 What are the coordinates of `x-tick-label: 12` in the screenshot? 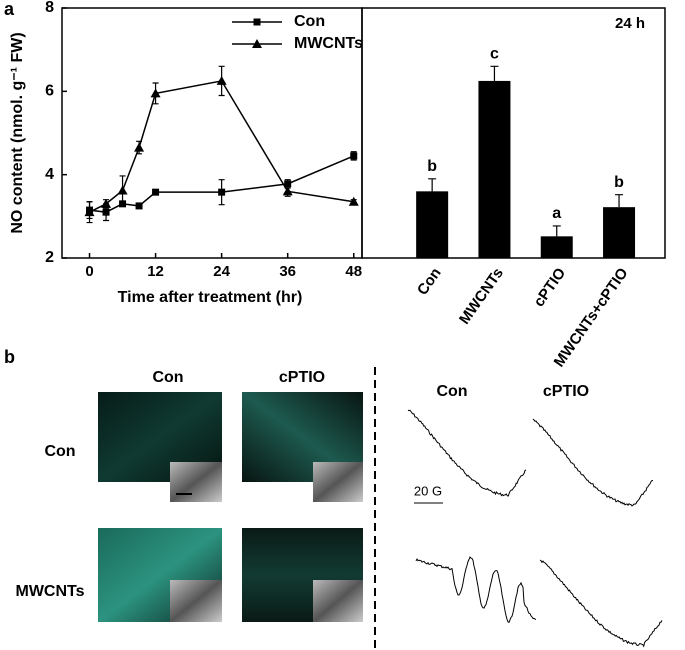 It's located at (155, 271).